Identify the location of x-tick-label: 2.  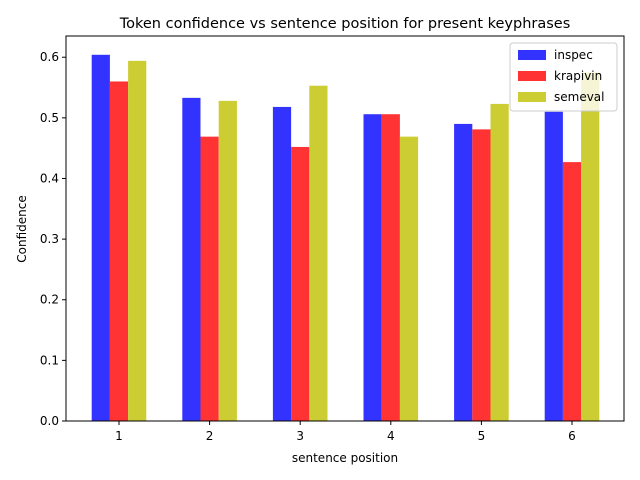
(210, 436).